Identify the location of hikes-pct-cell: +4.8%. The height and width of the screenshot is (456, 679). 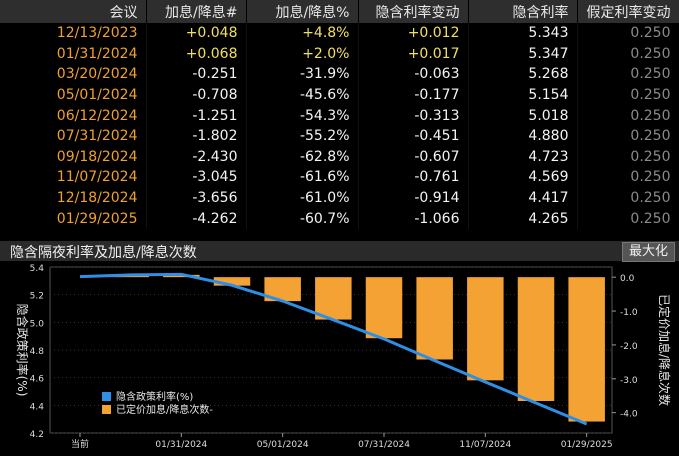
(302, 33).